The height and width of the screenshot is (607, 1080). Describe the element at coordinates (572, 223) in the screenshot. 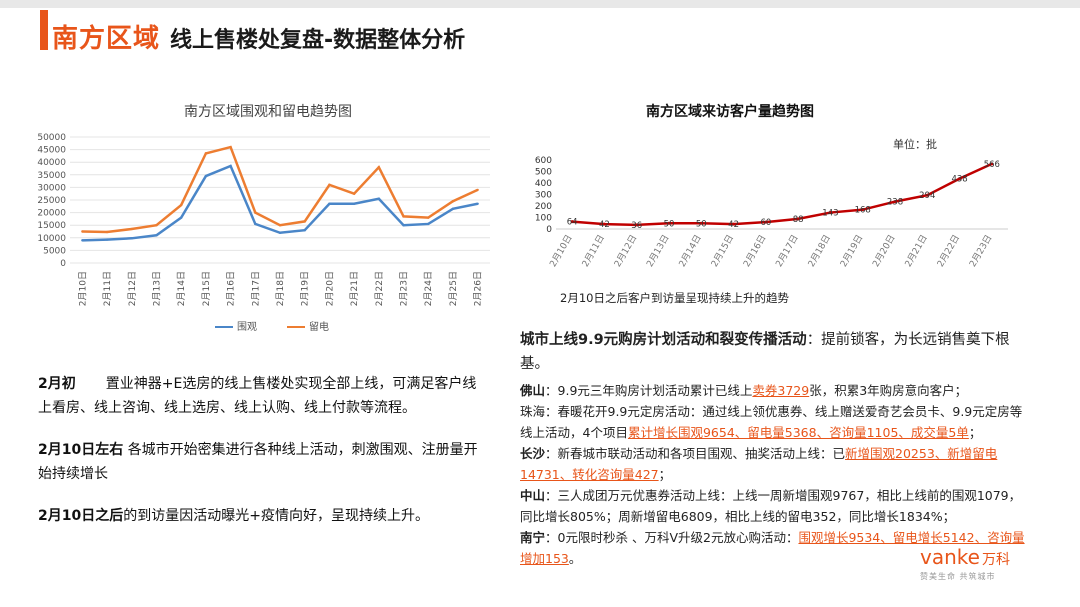

I see `data-label: 64` at that location.